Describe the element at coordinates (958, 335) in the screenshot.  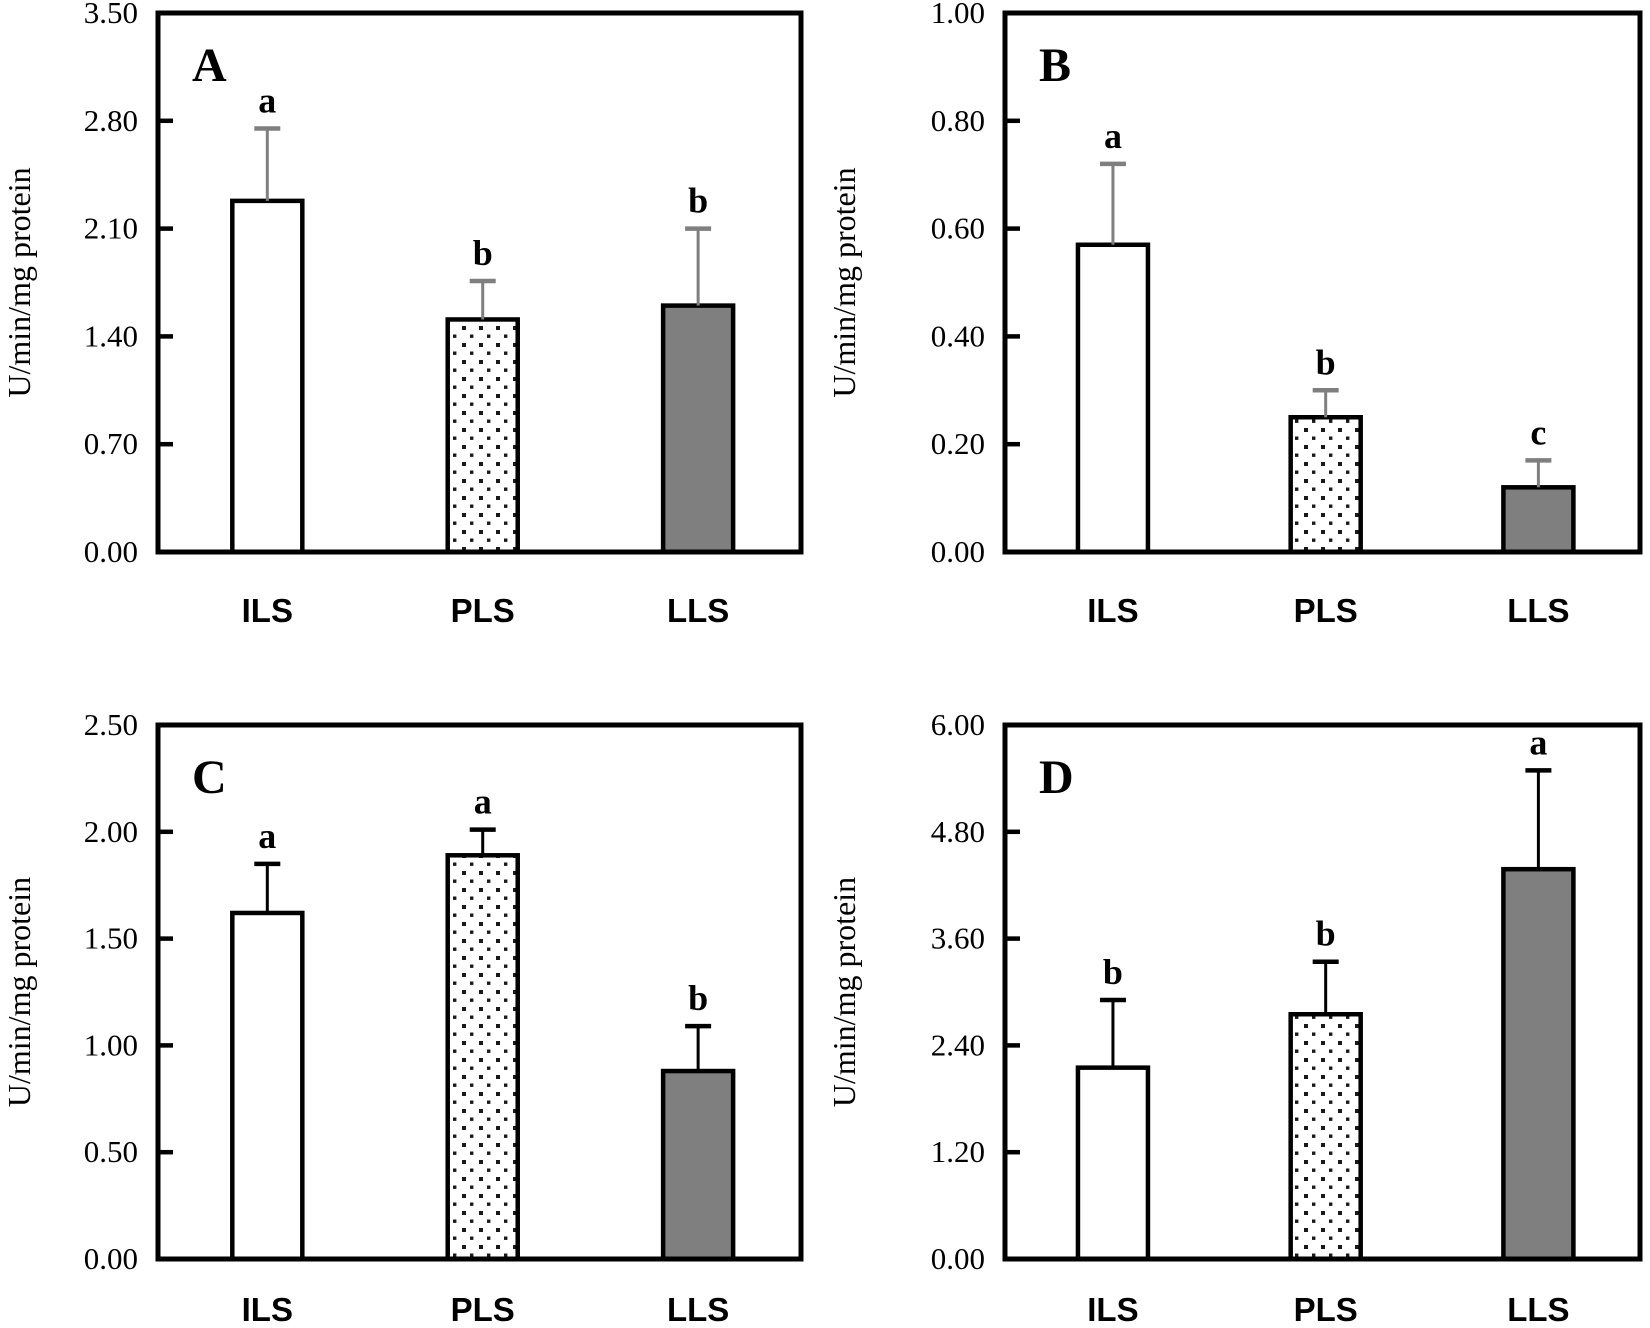
I see `y-tick-label: 0.40` at that location.